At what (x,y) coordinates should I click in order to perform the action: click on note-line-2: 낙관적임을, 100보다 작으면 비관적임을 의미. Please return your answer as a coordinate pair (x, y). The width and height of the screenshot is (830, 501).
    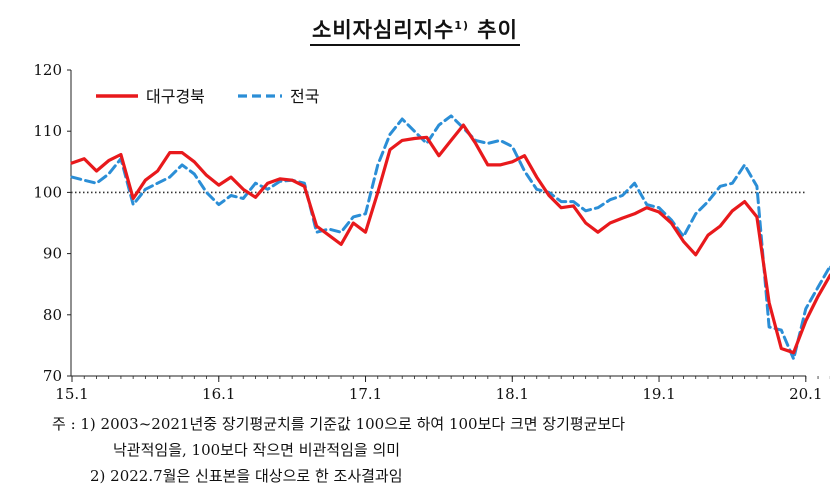
    Looking at the image, I should click on (257, 450).